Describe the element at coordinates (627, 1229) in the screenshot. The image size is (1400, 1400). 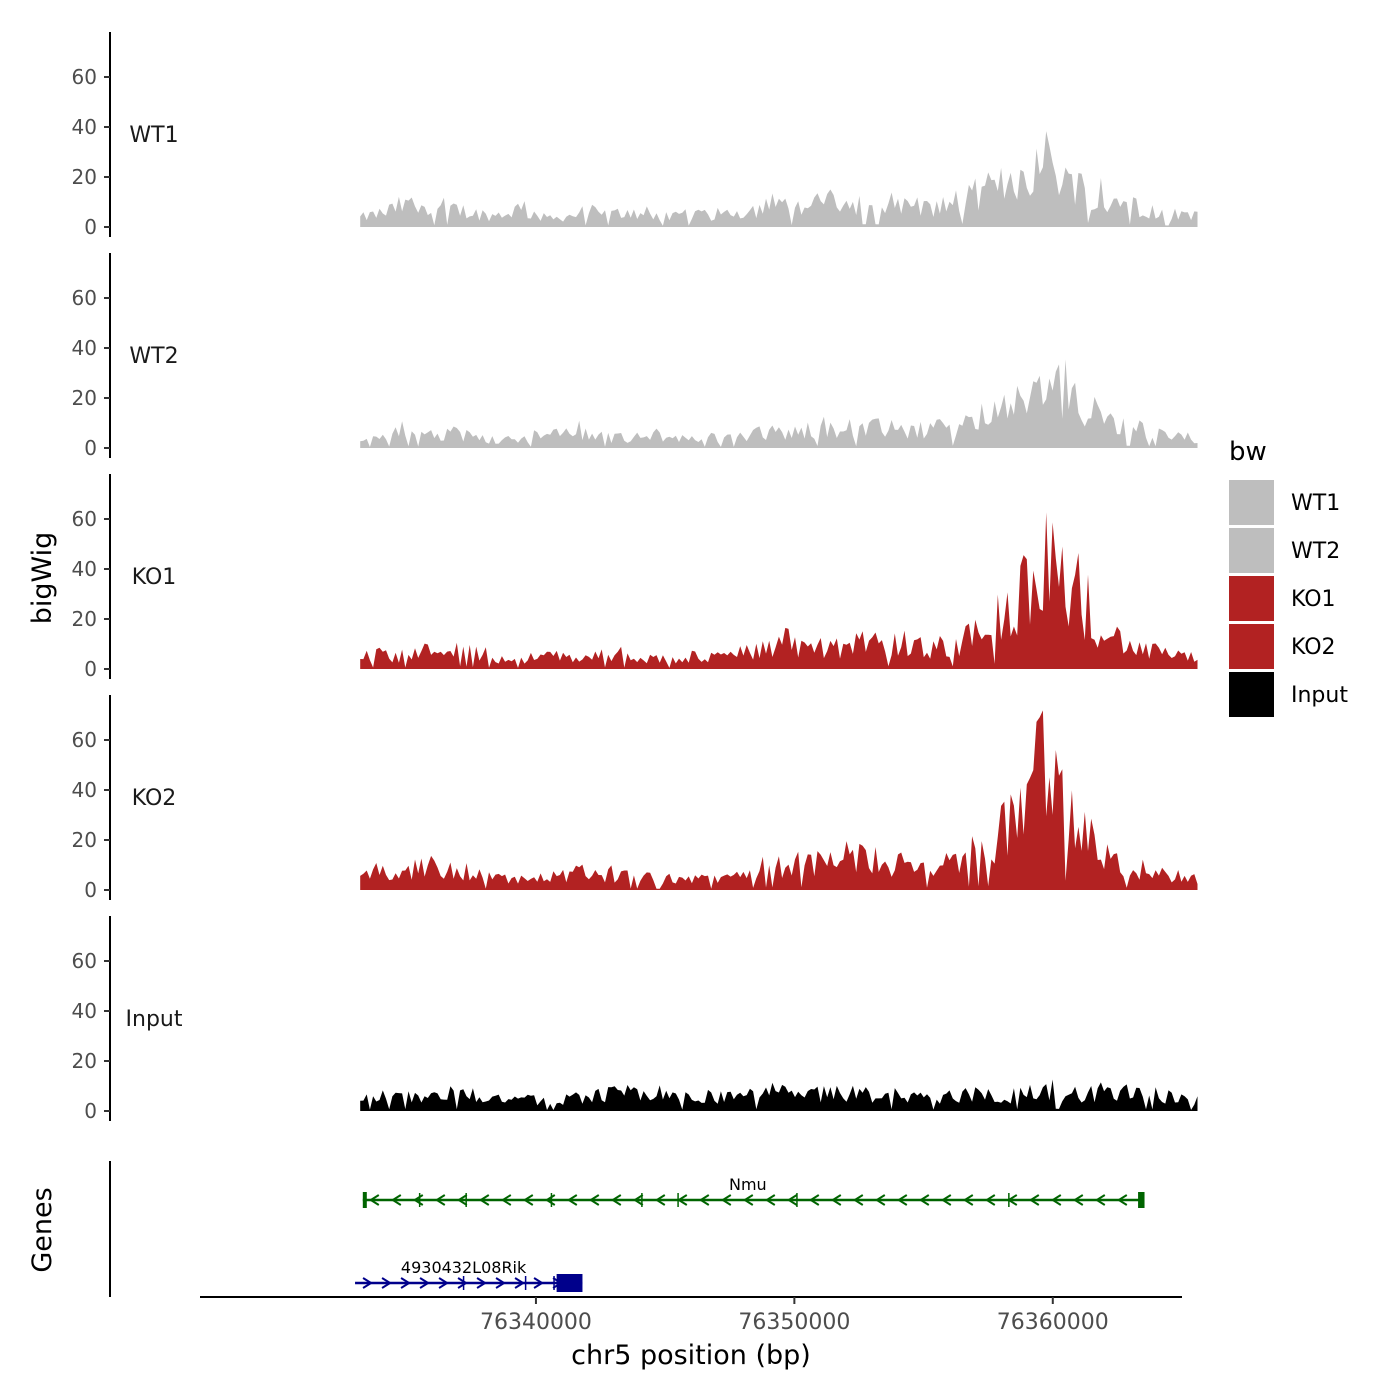
I see `gene-track: Nmu 4930432L08Rik` at that location.